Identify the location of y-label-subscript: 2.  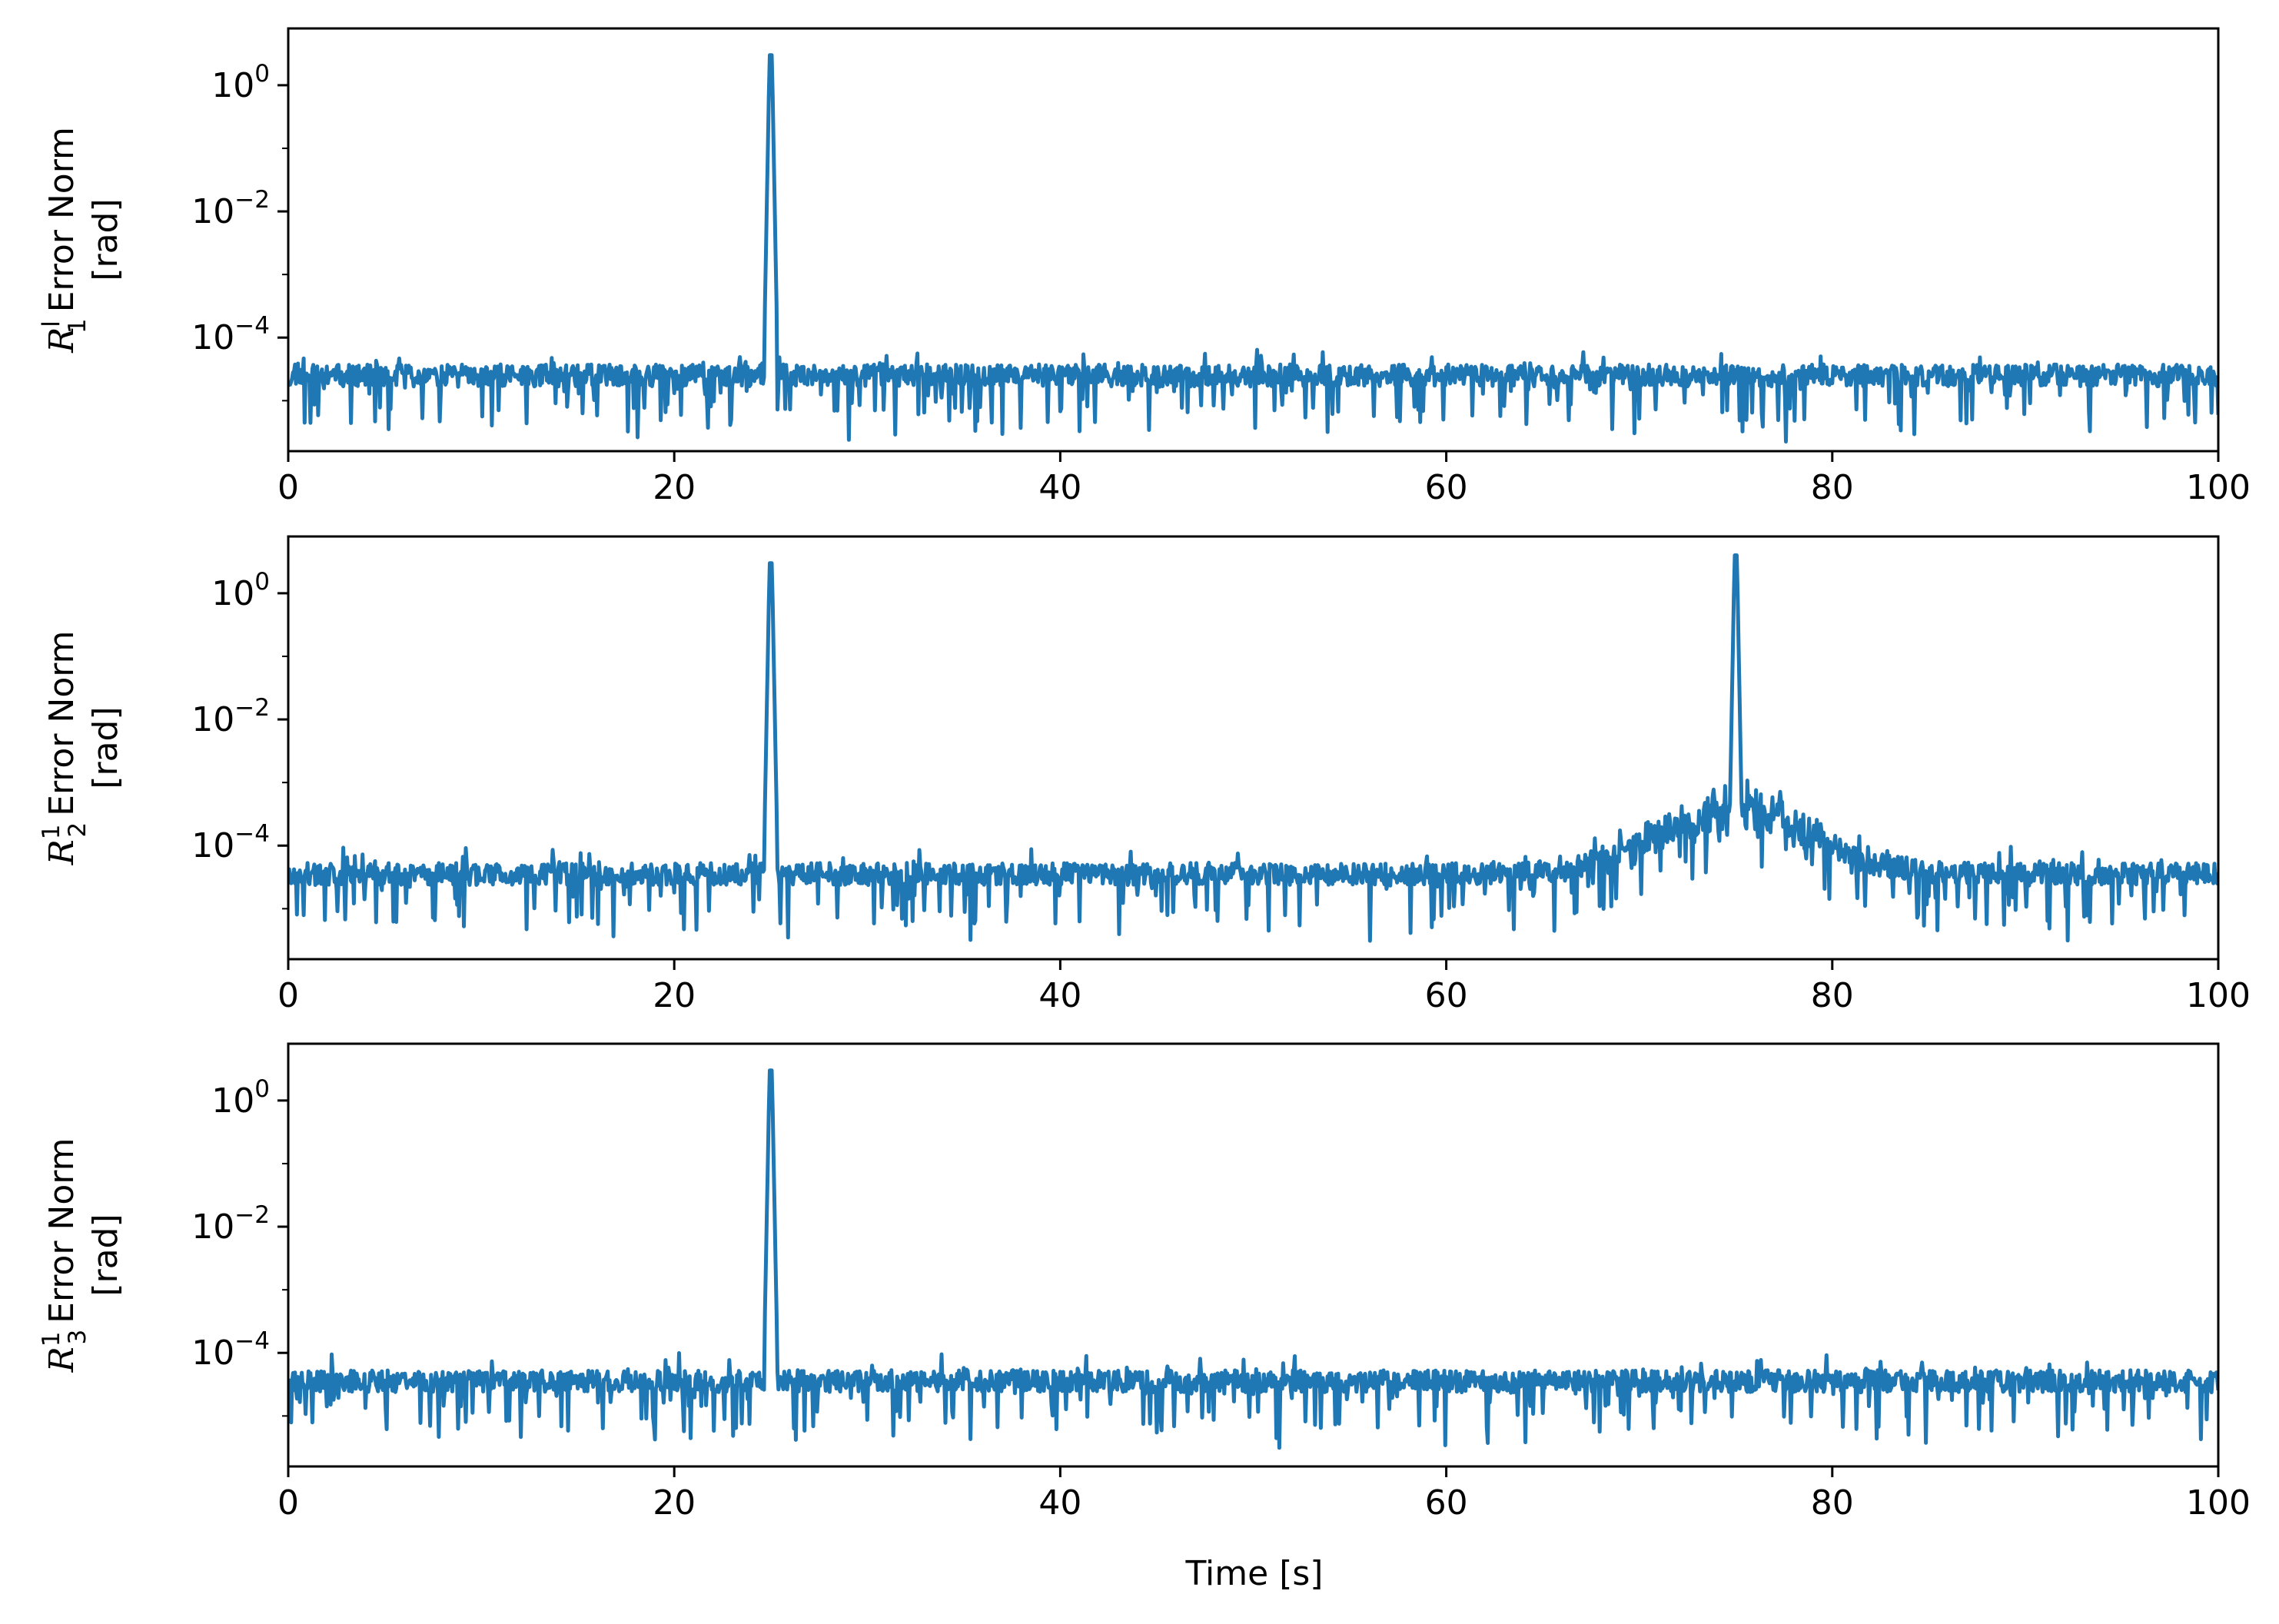
(77, 830).